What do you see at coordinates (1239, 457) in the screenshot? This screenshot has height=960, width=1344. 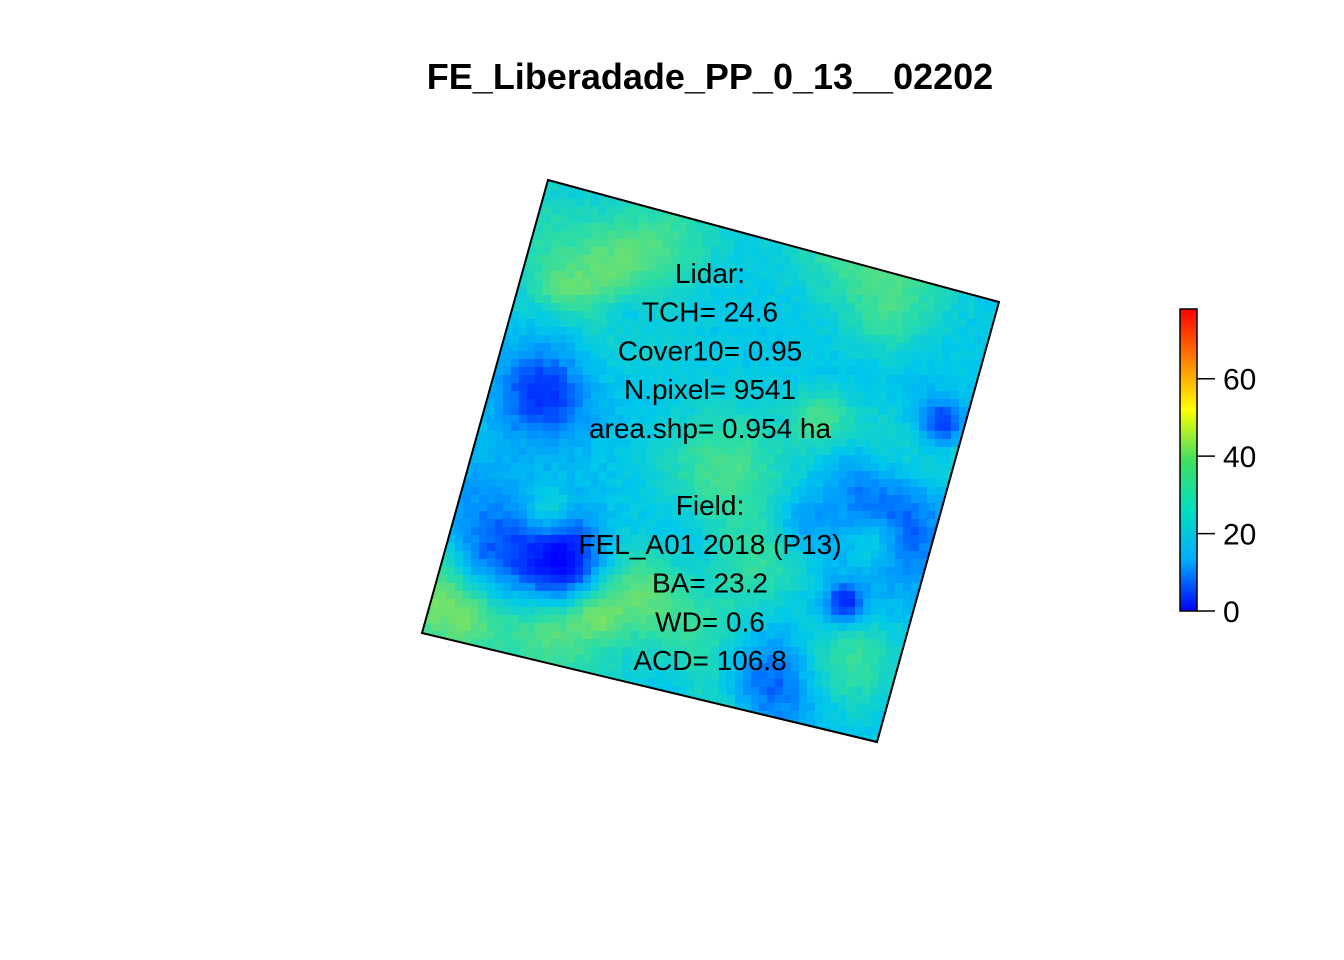 I see `legend-tick-label: 40` at bounding box center [1239, 457].